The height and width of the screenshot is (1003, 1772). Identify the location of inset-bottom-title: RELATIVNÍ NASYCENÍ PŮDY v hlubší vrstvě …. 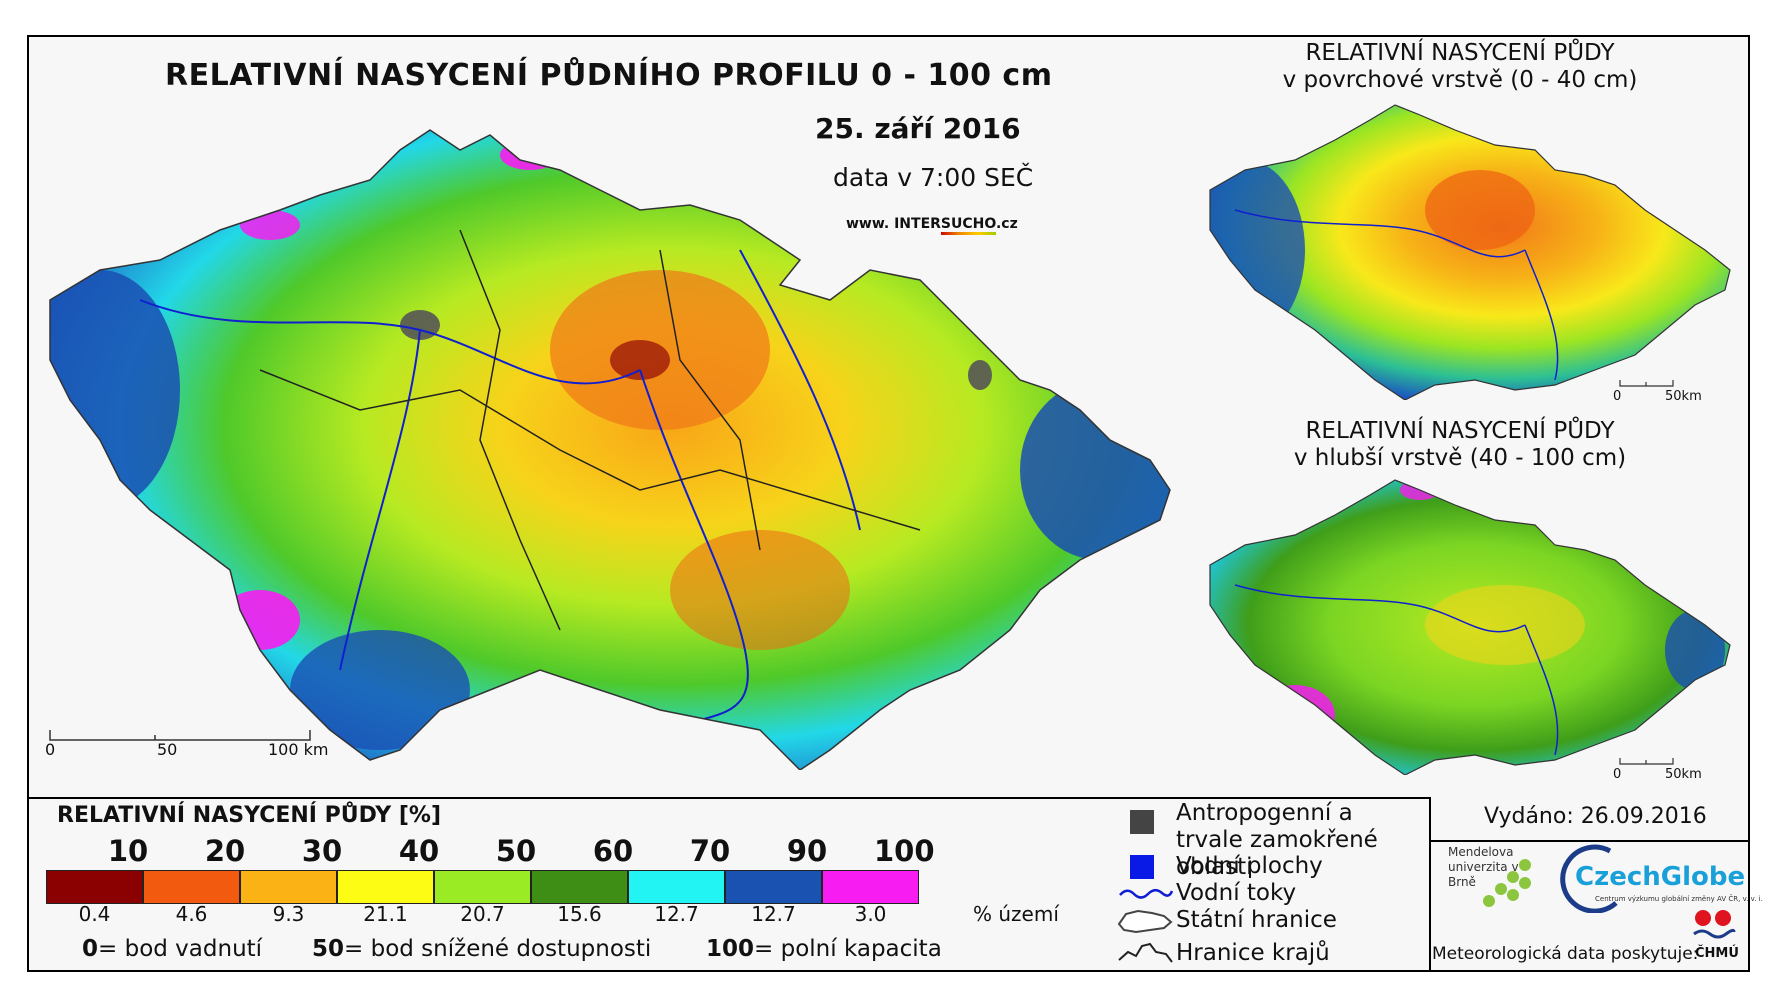
(1460, 444).